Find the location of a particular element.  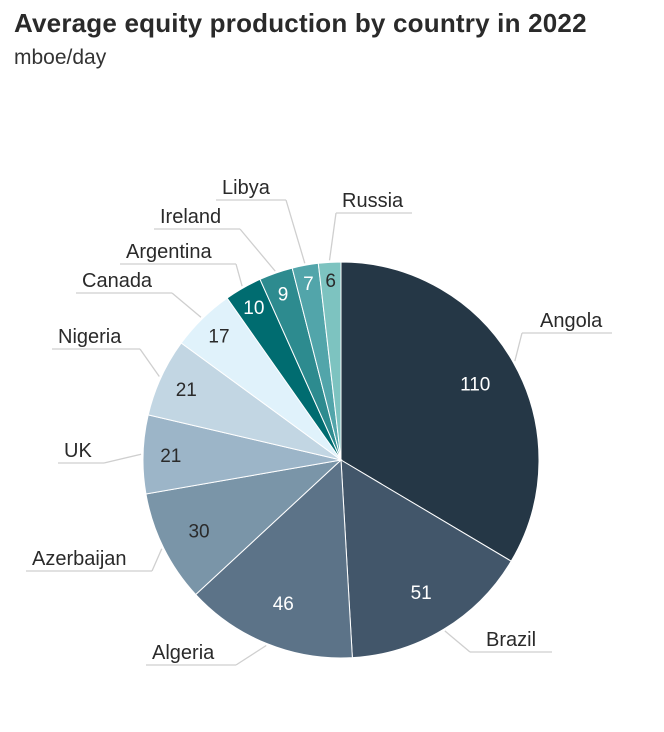

pie-slice-angola is located at coordinates (440, 411).